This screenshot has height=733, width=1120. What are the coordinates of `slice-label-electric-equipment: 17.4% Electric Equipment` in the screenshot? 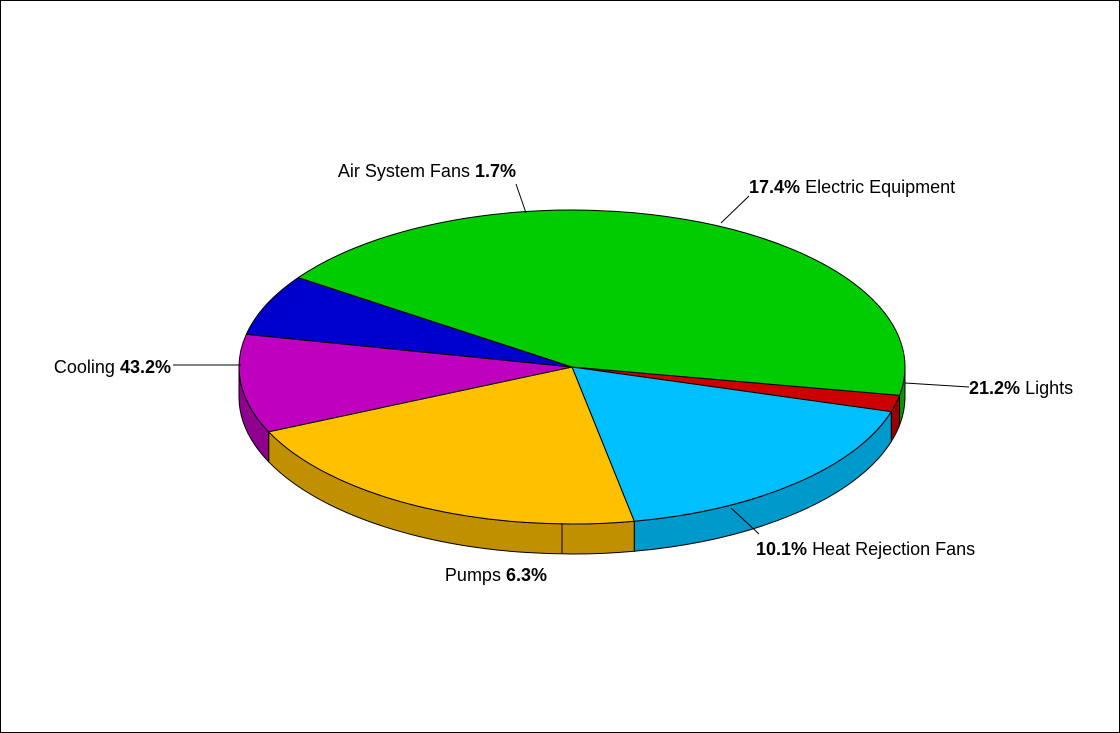 It's located at (852, 187).